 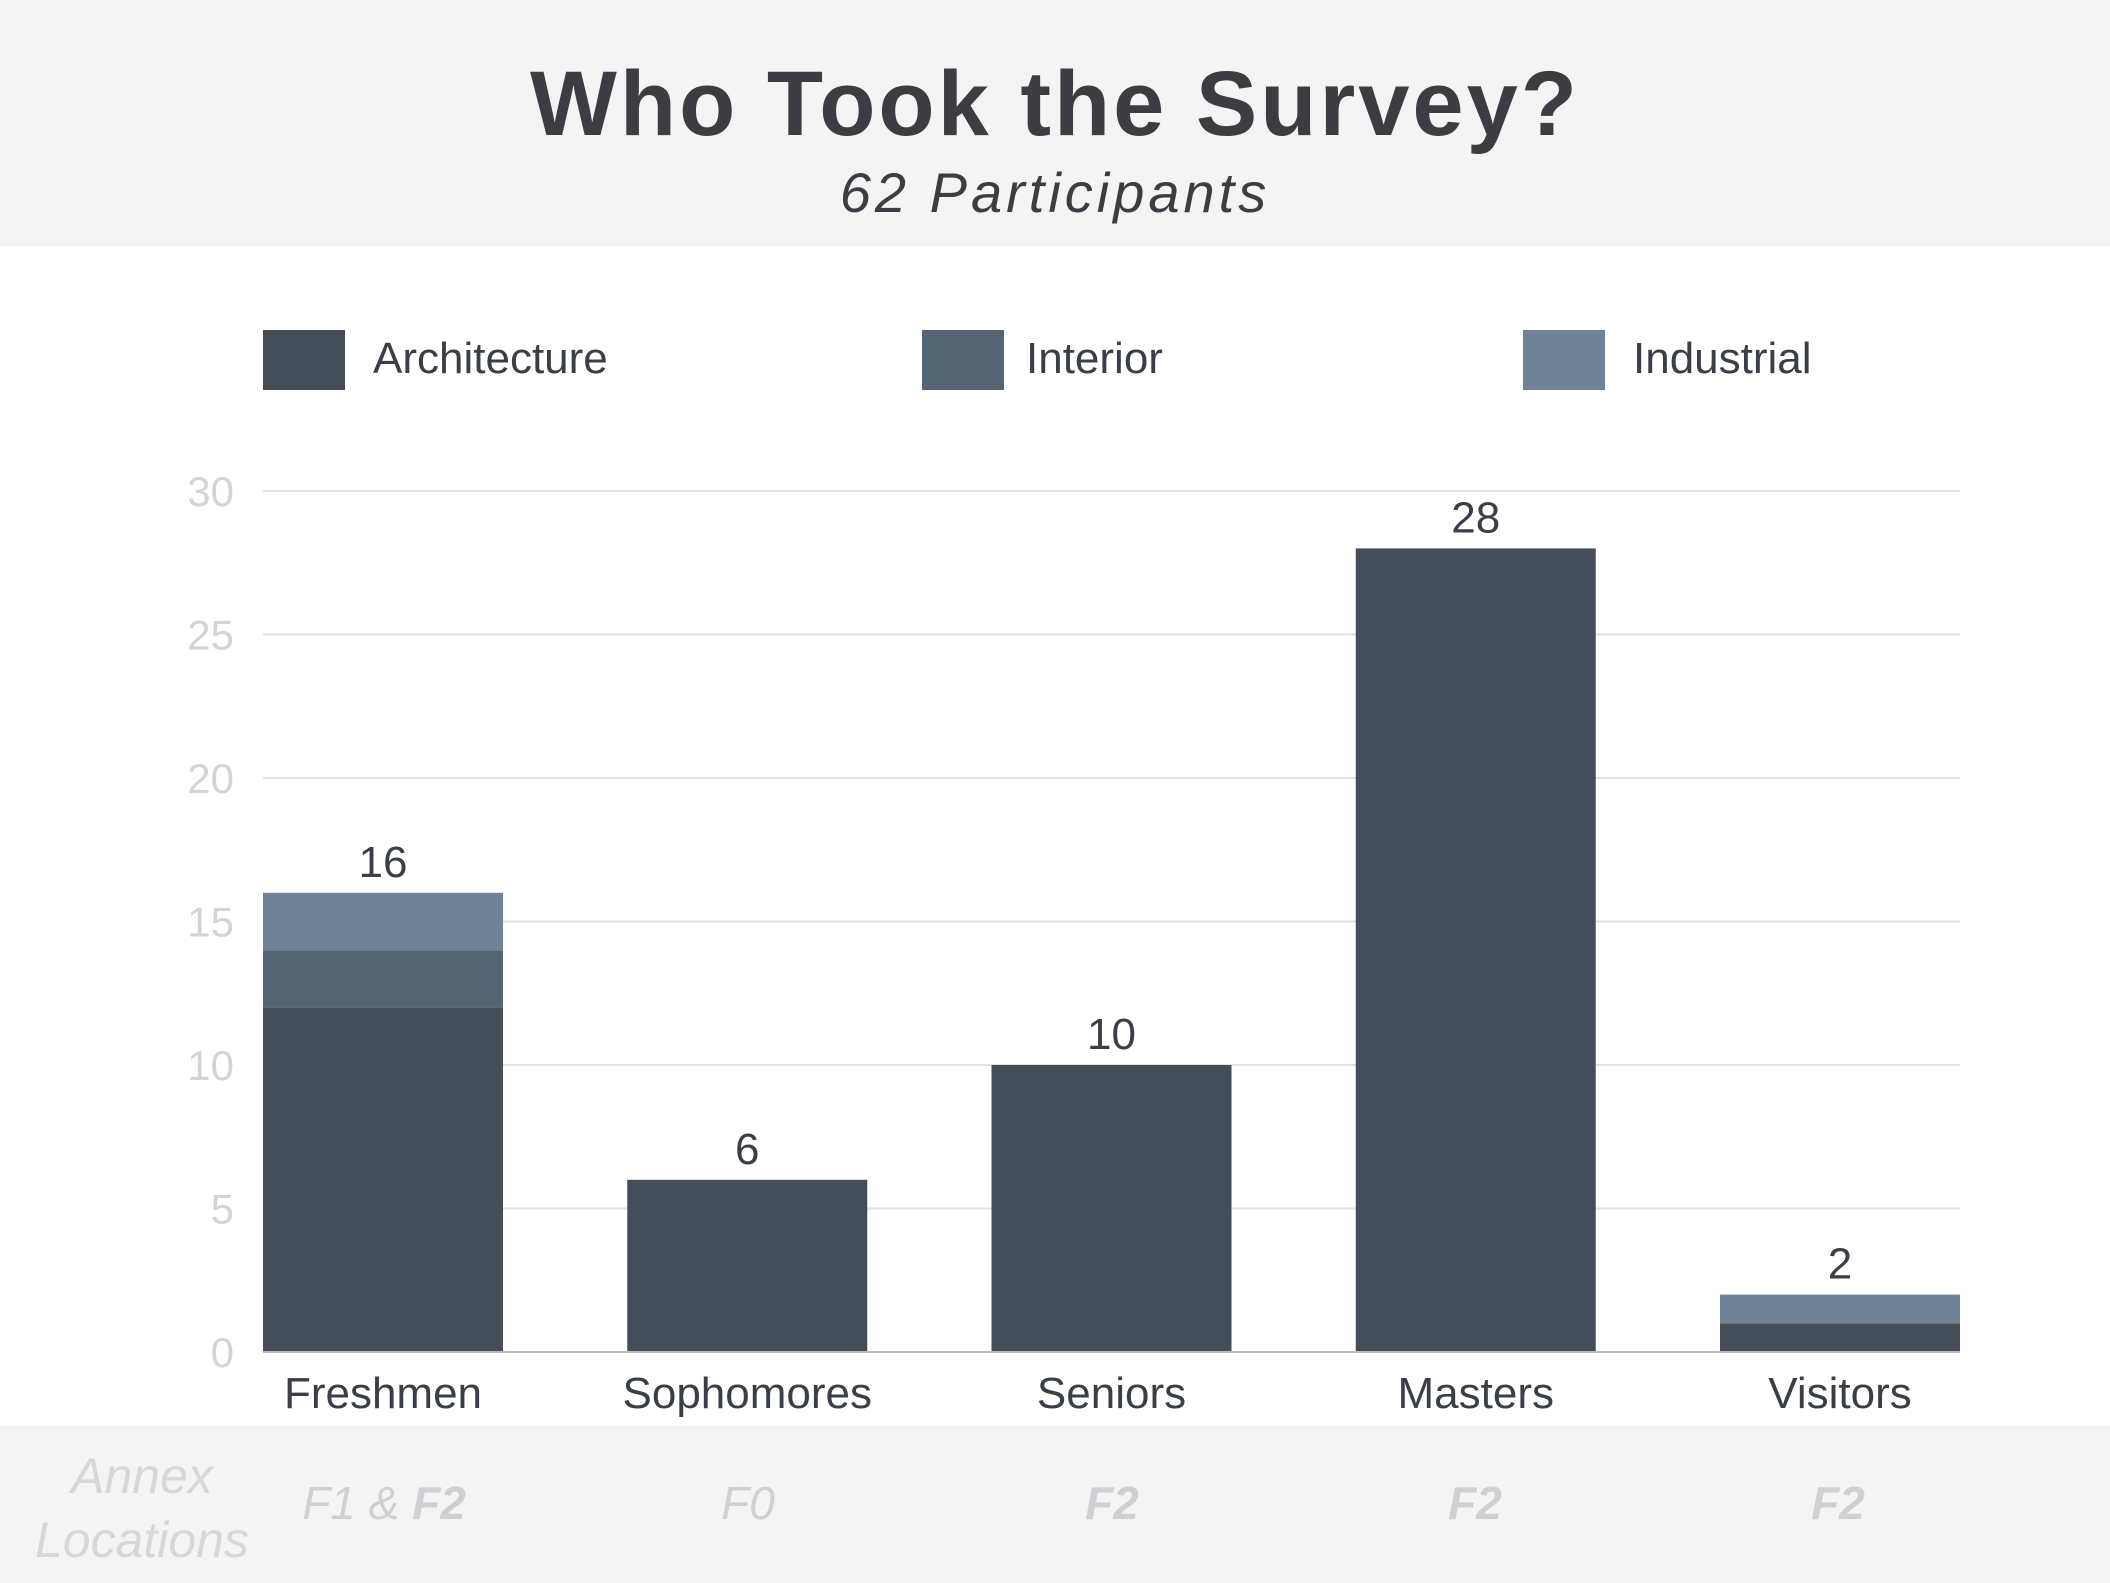 I want to click on x-tick-label-sophomores: Sophomores, so click(x=747, y=1393).